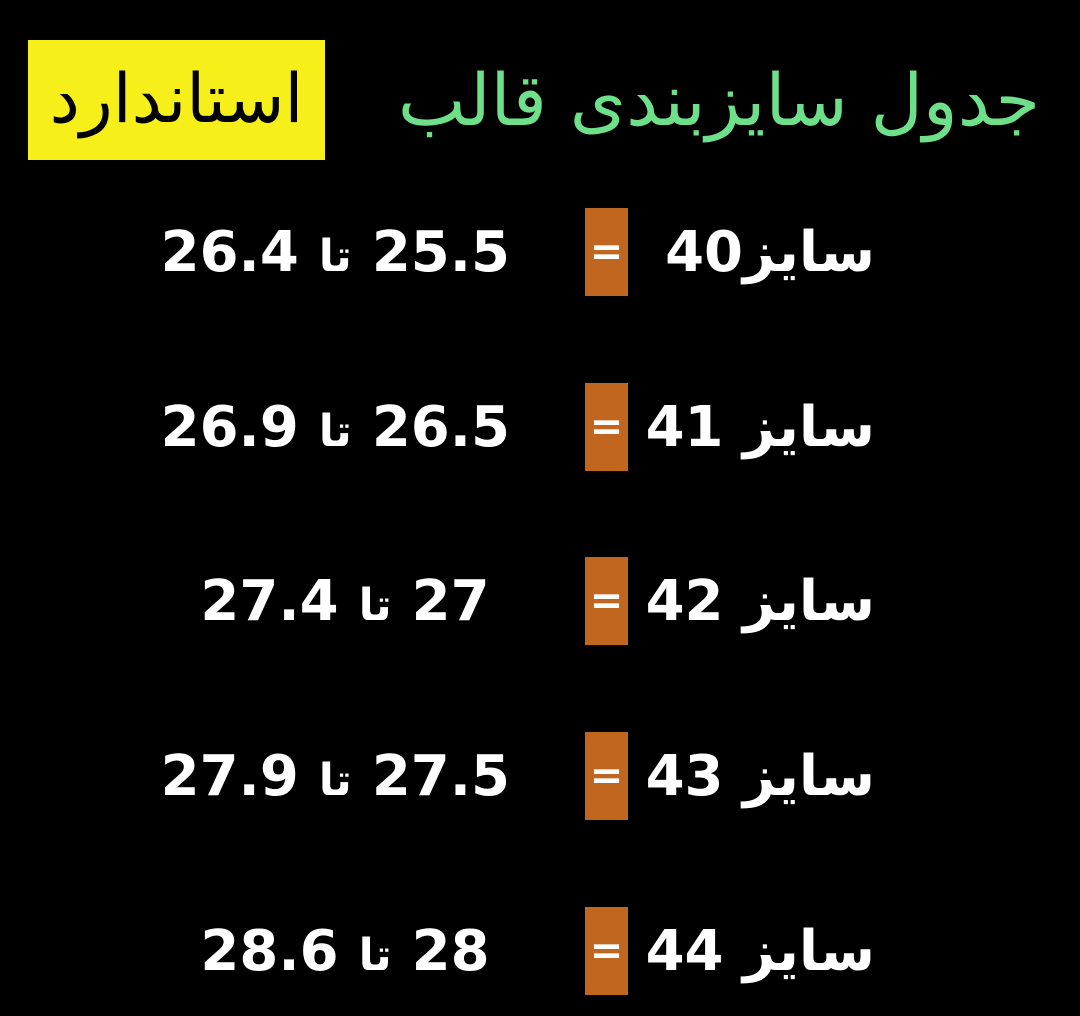 This screenshot has width=1080, height=1016. I want to click on size-range: 25.5 تا 26.4, so click(340, 253).